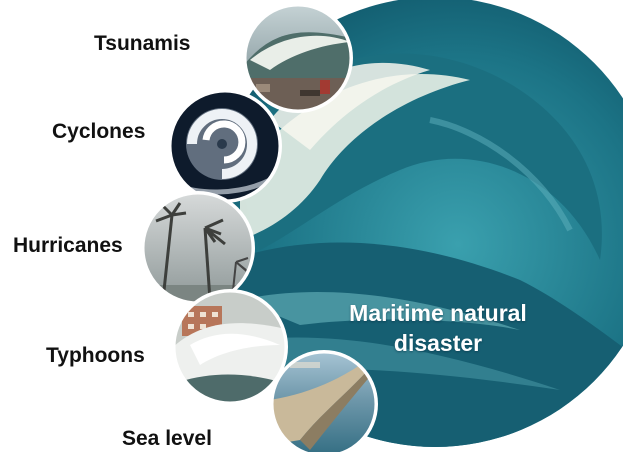 The height and width of the screenshot is (457, 623). I want to click on cyclones-image, so click(225, 146).